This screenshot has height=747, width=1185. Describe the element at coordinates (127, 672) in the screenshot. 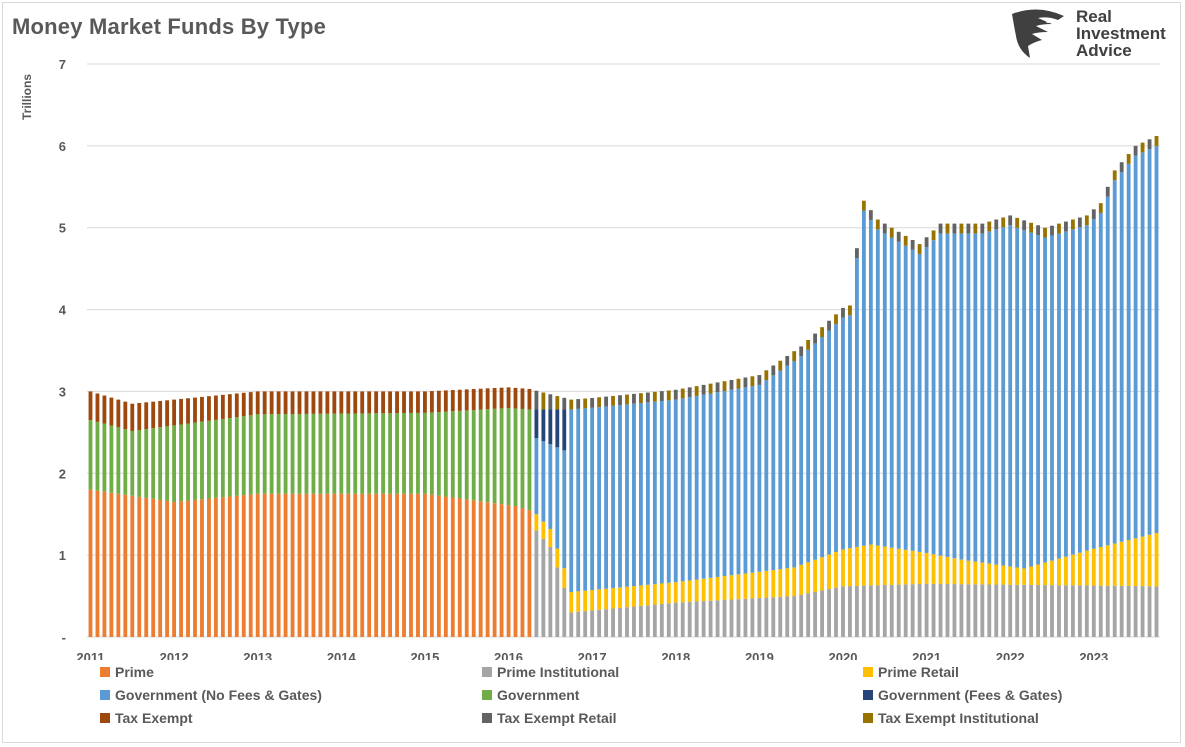

I see `legend-item: Prime` at that location.